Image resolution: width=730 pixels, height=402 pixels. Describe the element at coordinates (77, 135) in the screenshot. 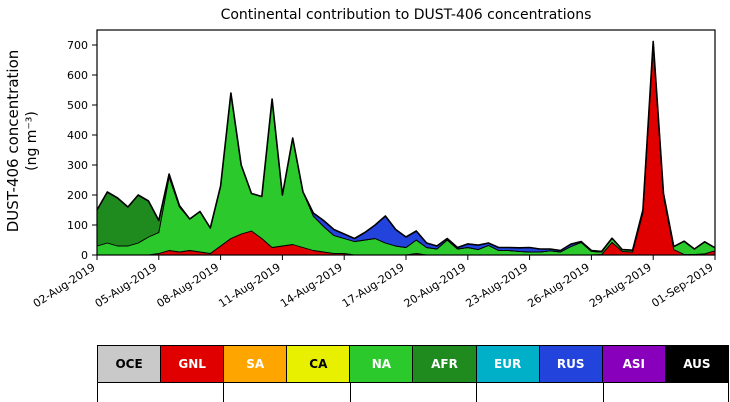

I see `y-tick-label: 400` at that location.